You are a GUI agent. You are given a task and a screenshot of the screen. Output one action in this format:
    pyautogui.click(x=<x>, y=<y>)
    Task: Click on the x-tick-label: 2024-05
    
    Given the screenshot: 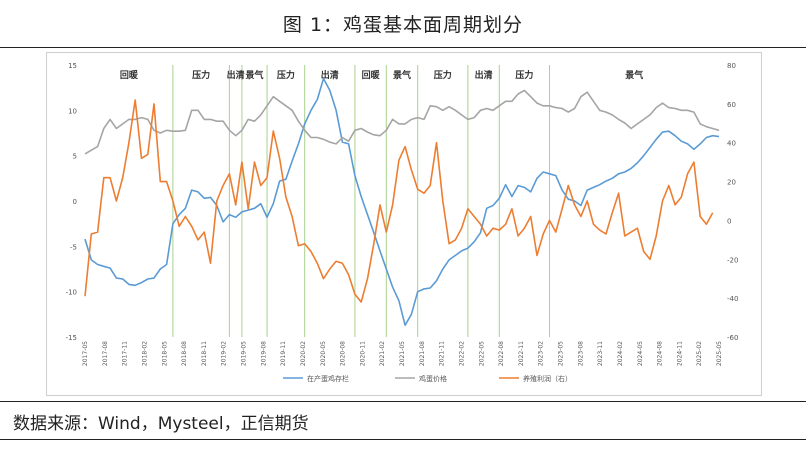 What is the action you would take?
    pyautogui.click(x=640, y=353)
    